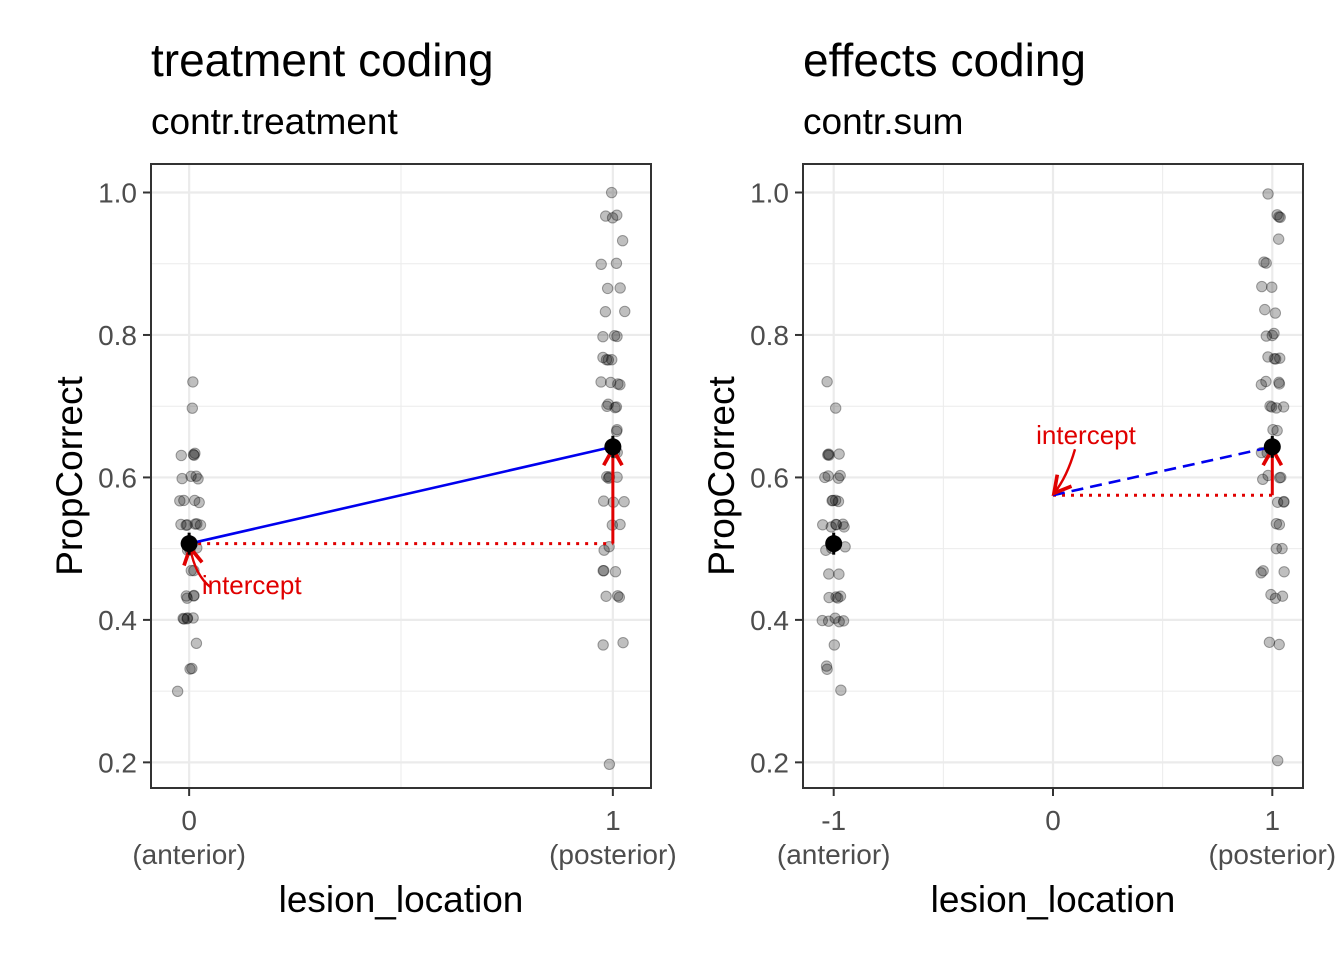 This screenshot has height=960, width=1344. I want to click on x-axis-title: lesion_location, so click(1053, 899).